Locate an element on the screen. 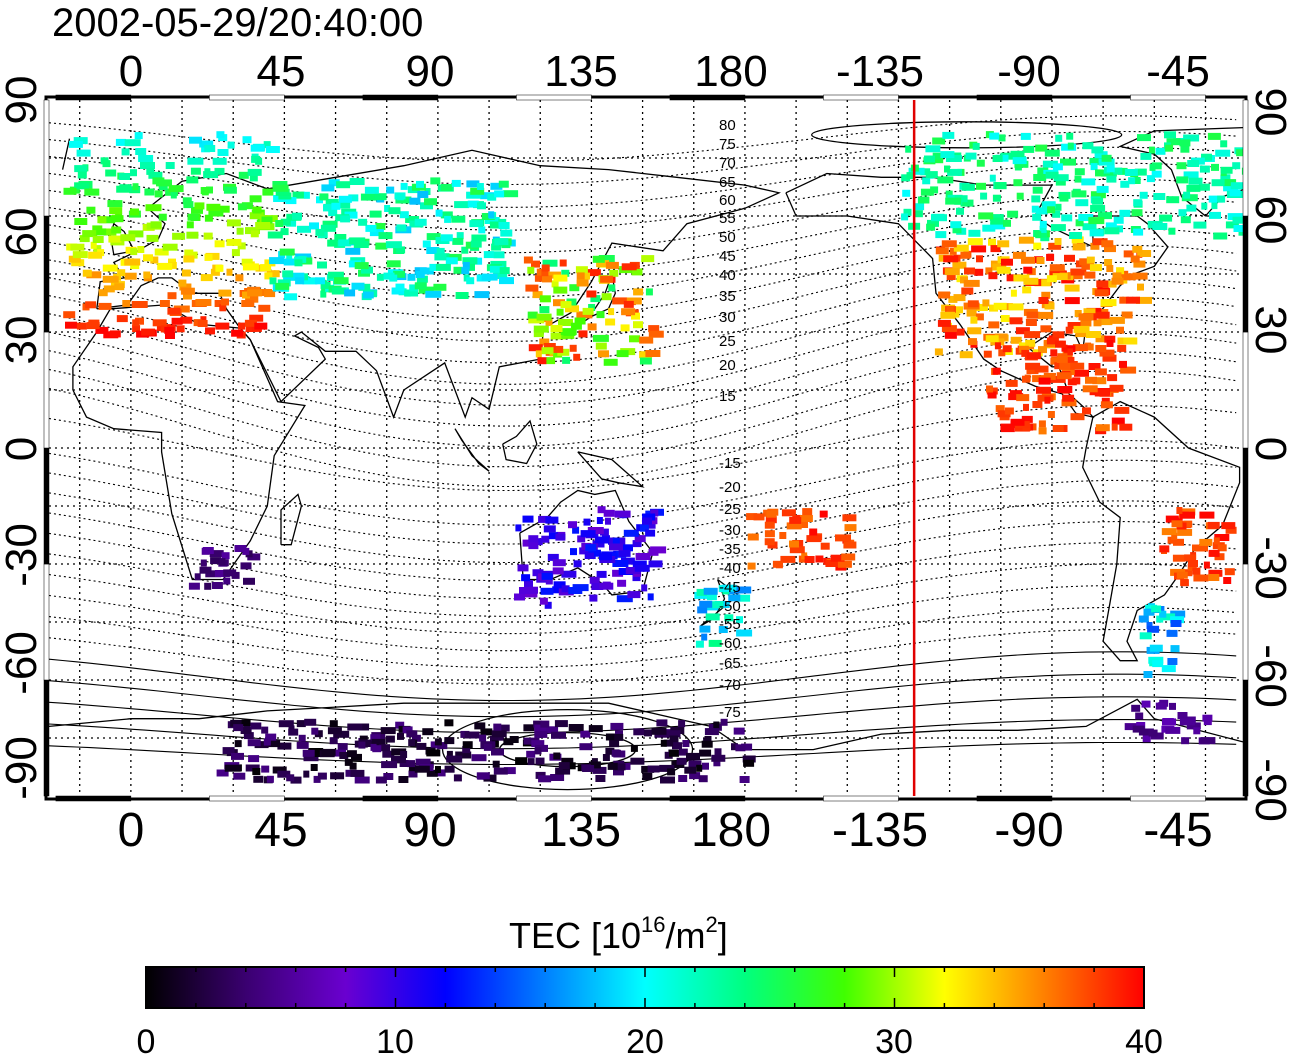  colorbar-tick-label: 0 is located at coordinates (146, 1040).